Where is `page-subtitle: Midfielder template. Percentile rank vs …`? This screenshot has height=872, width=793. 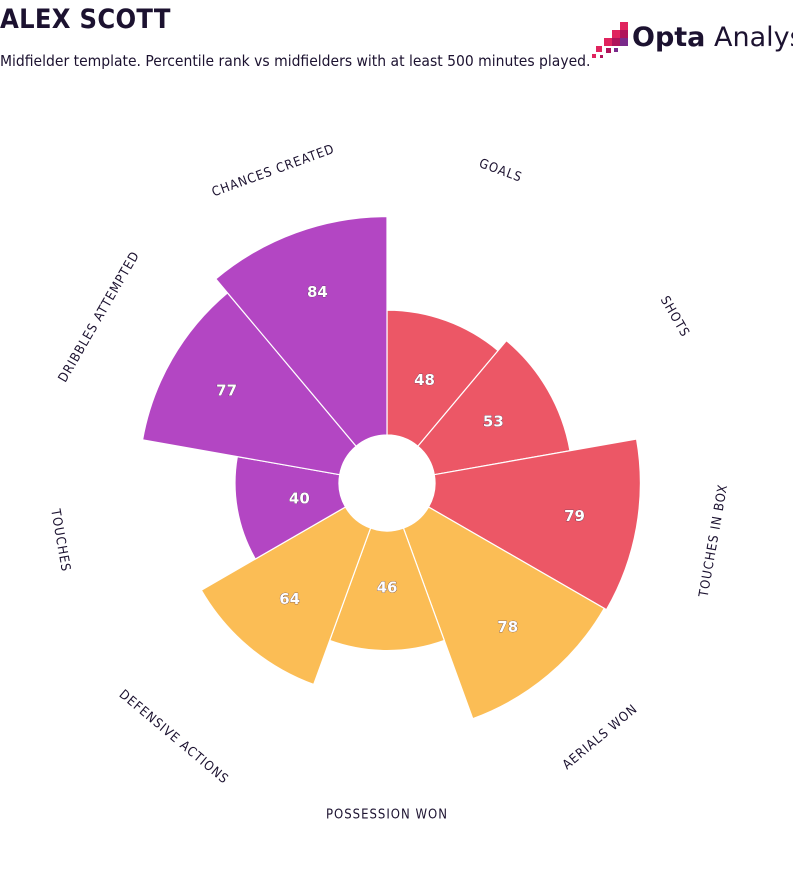
page-subtitle: Midfielder template. Percentile rank vs … is located at coordinates (295, 61).